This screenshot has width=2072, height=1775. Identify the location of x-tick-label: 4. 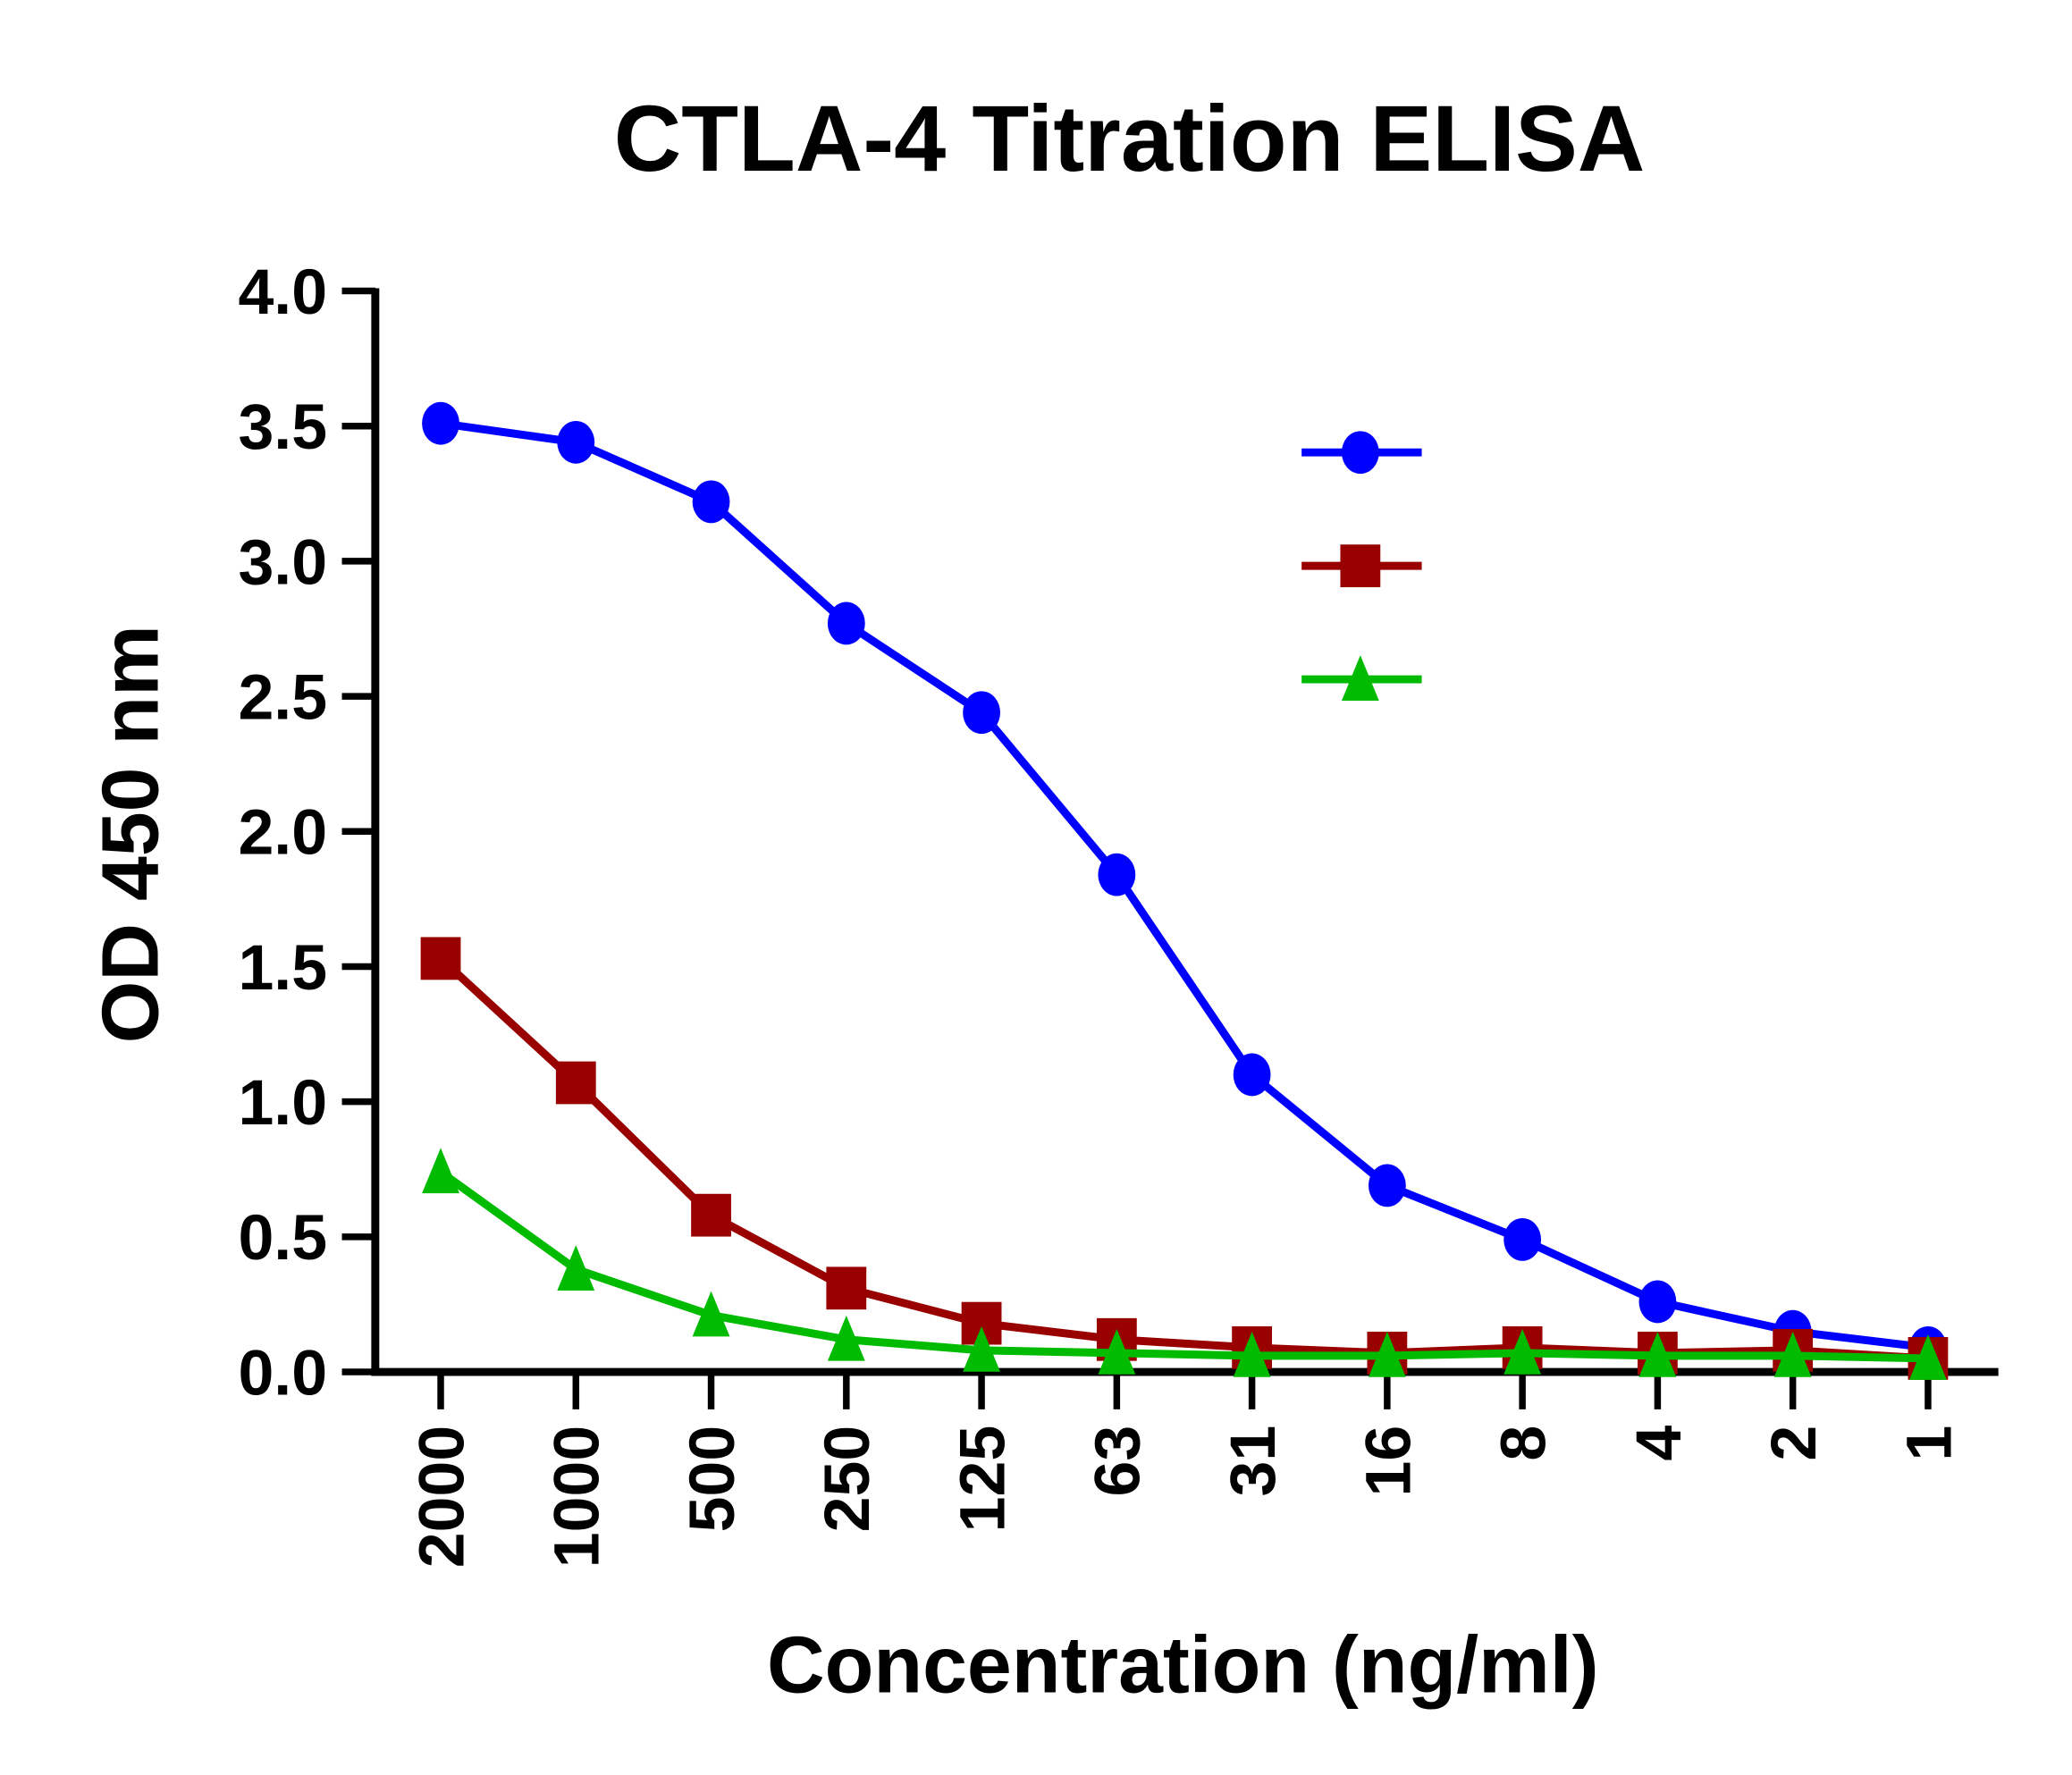
(1659, 1443).